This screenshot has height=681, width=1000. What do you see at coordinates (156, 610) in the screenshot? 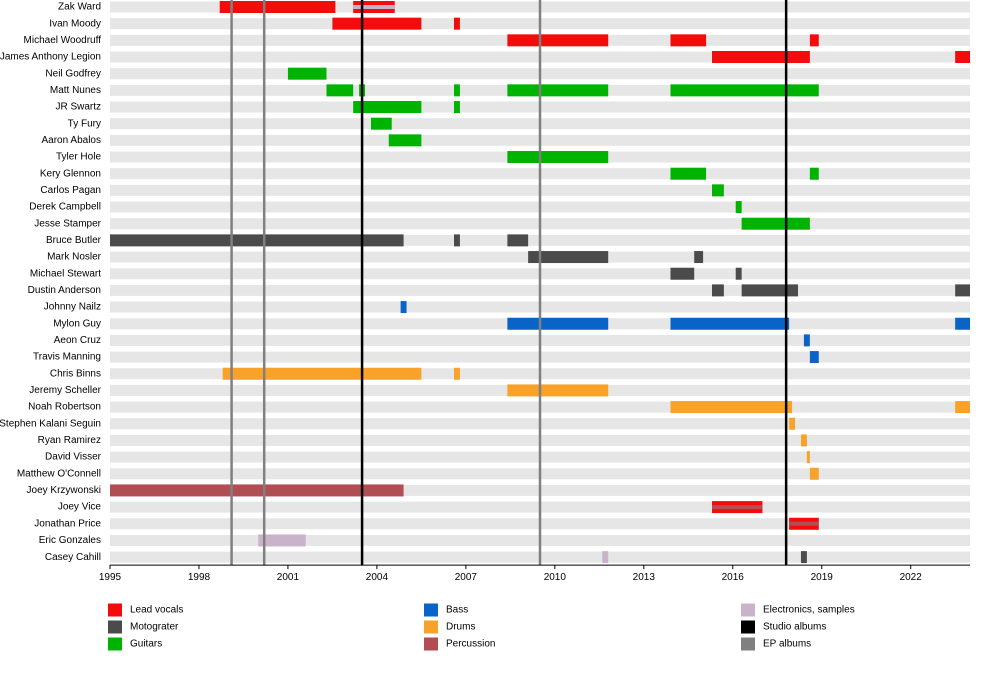
I see `legend-label: Lead vocals` at bounding box center [156, 610].